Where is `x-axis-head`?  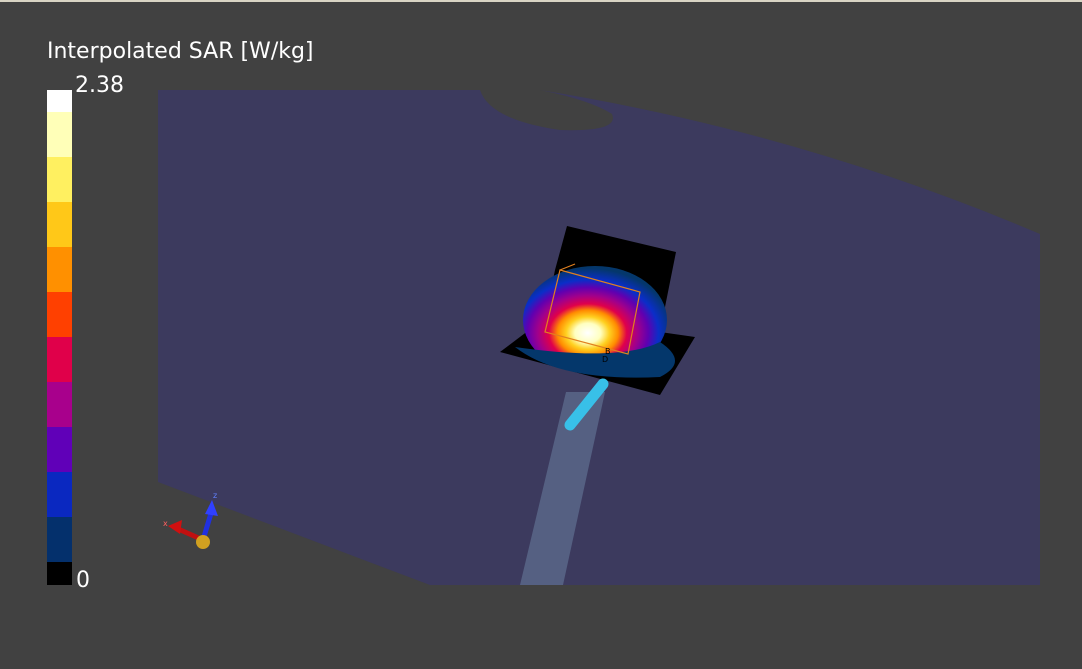
x-axis-head is located at coordinates (175, 527).